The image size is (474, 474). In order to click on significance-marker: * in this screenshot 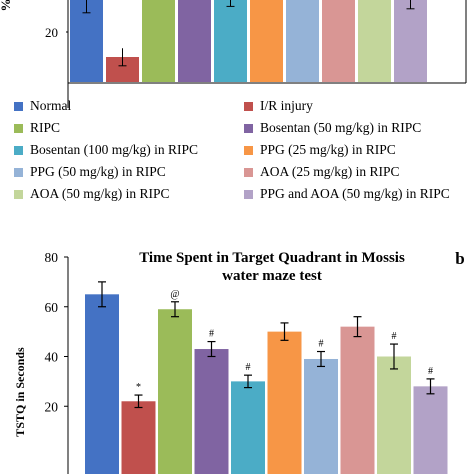, I will do `click(138, 387)`.